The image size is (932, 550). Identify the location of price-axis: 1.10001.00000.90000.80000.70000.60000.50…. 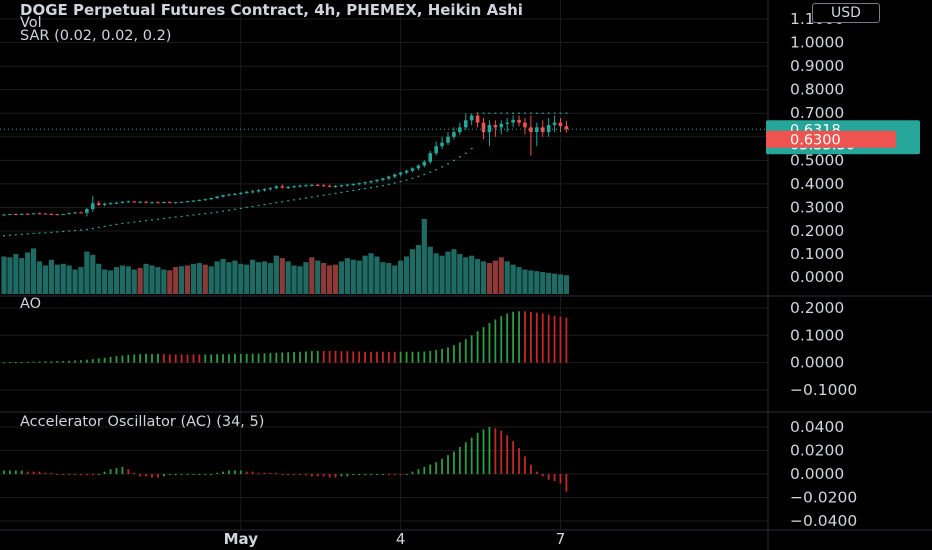
(823, 270).